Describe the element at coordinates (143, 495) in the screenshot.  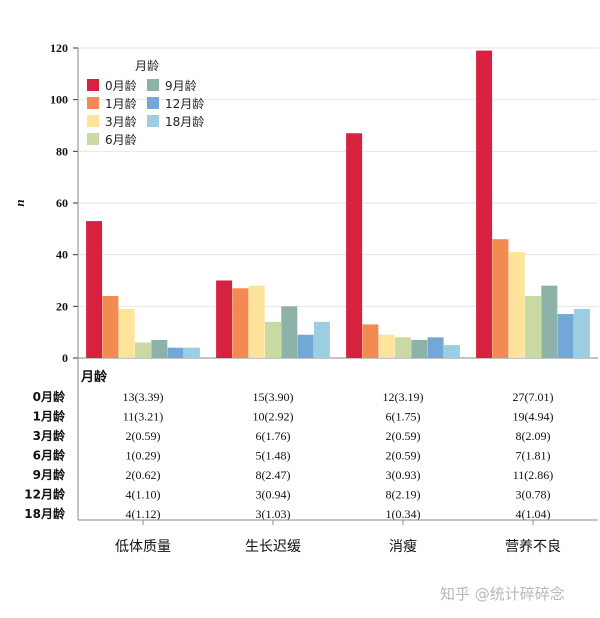
I see `table-cell: 4(1.10)` at that location.